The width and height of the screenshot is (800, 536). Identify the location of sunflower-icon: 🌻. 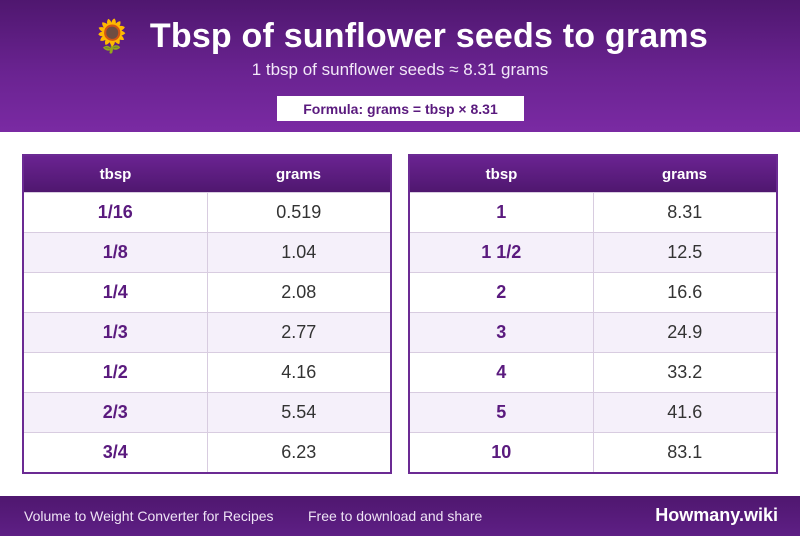
(112, 36).